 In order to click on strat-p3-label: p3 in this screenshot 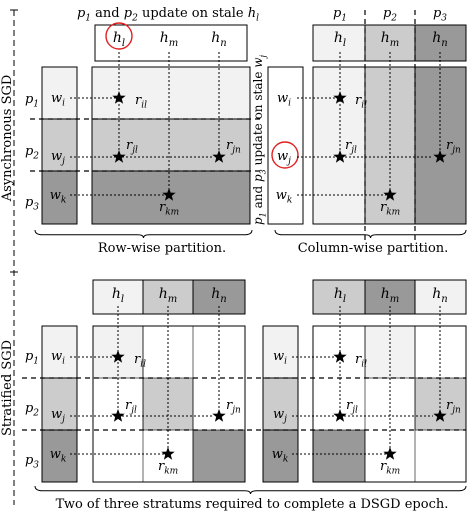, I will do `click(32, 462)`.